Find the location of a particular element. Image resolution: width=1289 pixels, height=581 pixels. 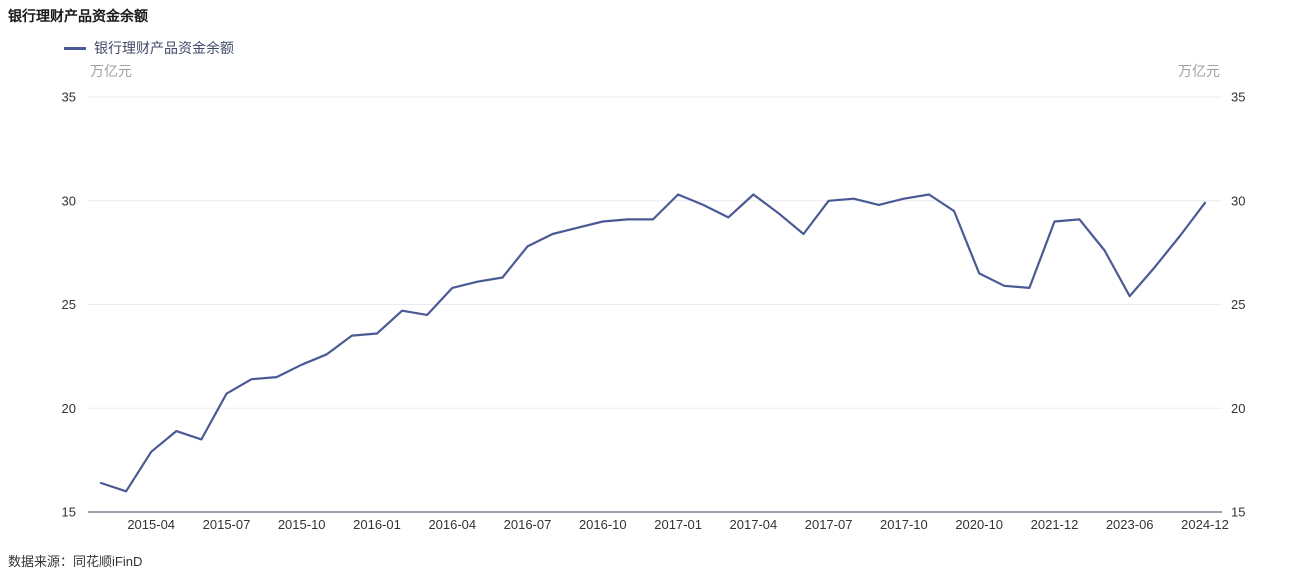

y-axis-label-left: 30 is located at coordinates (69, 200).